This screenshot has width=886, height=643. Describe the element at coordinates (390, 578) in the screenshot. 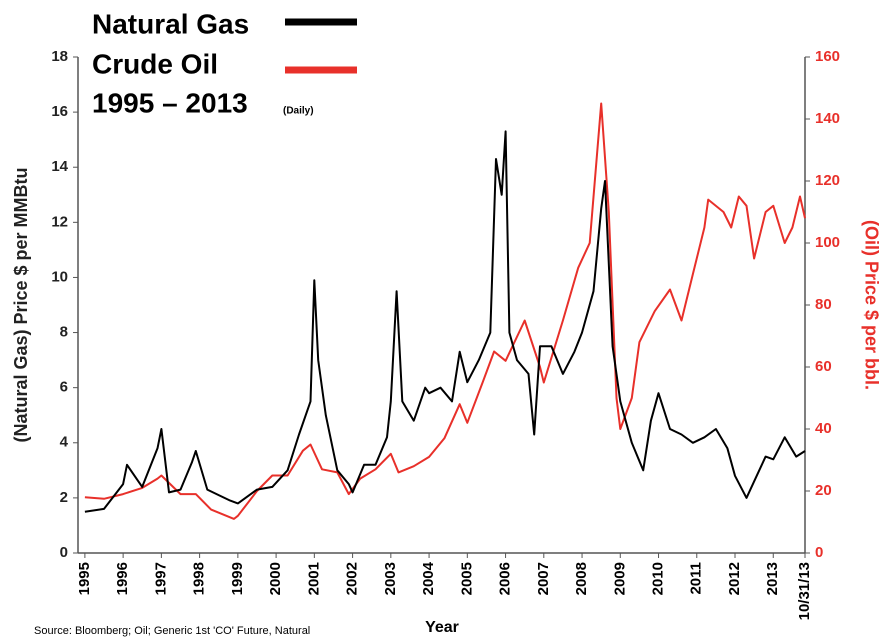

I see `x-tick-label: 2003` at that location.